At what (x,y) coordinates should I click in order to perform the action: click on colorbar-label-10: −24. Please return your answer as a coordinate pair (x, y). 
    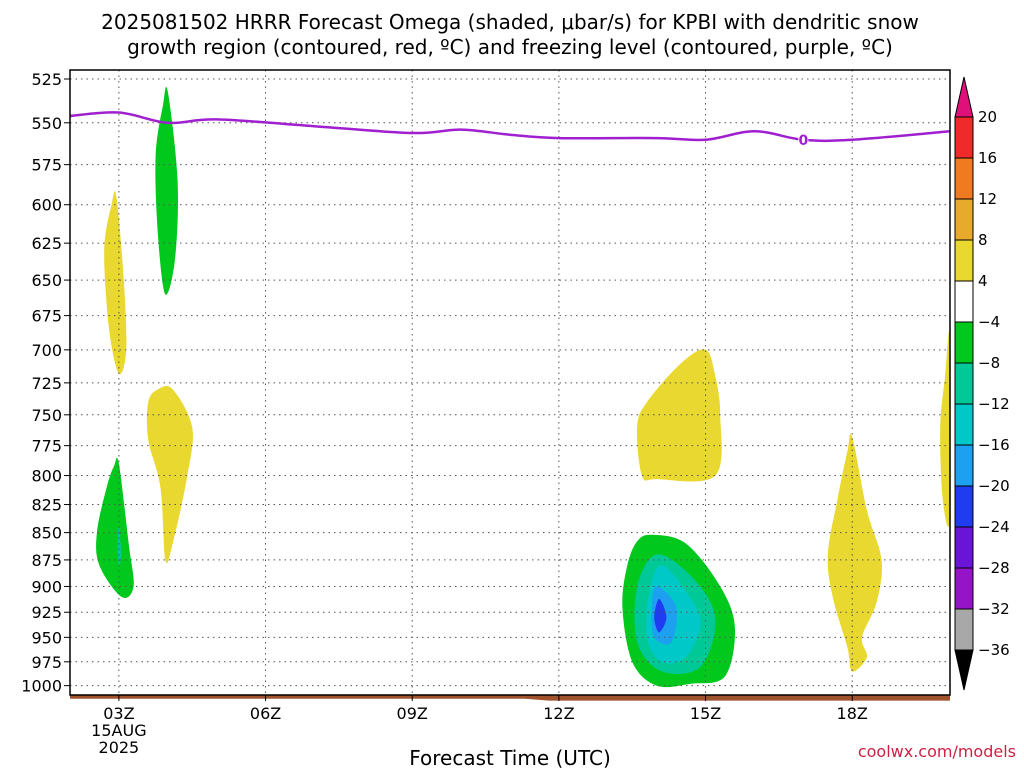
    Looking at the image, I should click on (994, 527).